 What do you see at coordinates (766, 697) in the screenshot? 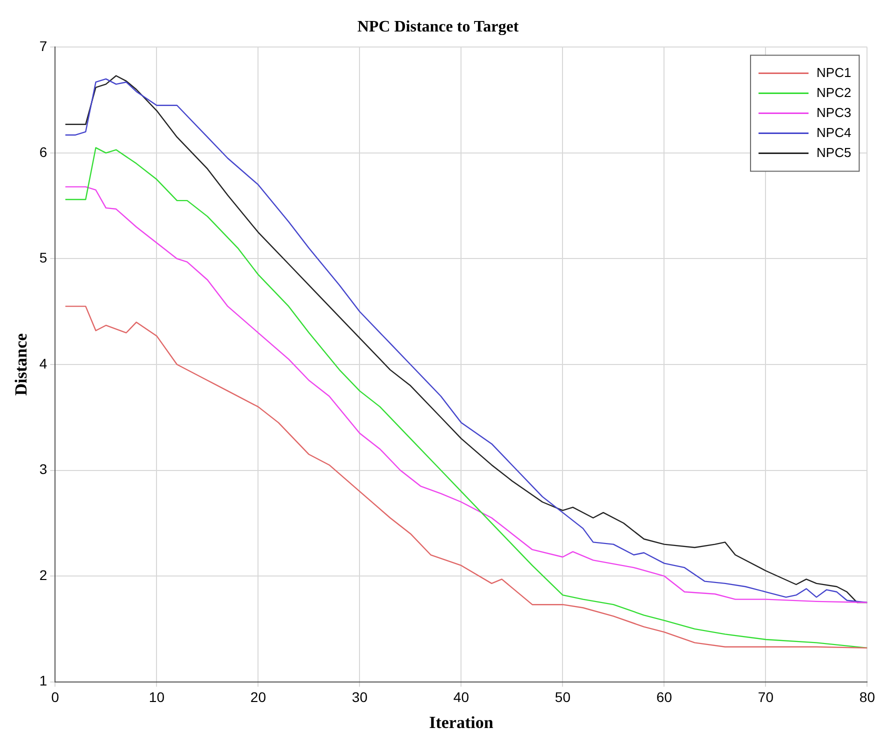
I see `x-tick-label: 70` at bounding box center [766, 697].